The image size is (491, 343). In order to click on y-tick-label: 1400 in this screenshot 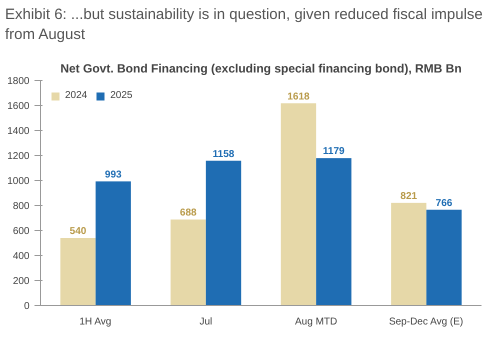, I will do `click(18, 131)`.